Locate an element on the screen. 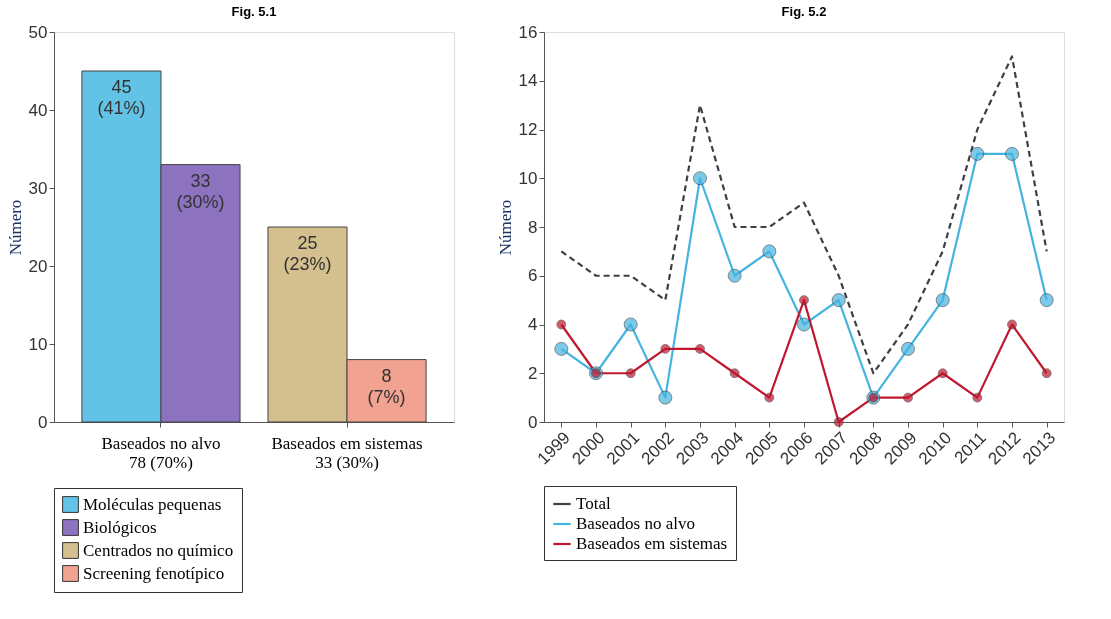 The width and height of the screenshot is (1111, 619). data-label: 25 (23%) is located at coordinates (307, 253).